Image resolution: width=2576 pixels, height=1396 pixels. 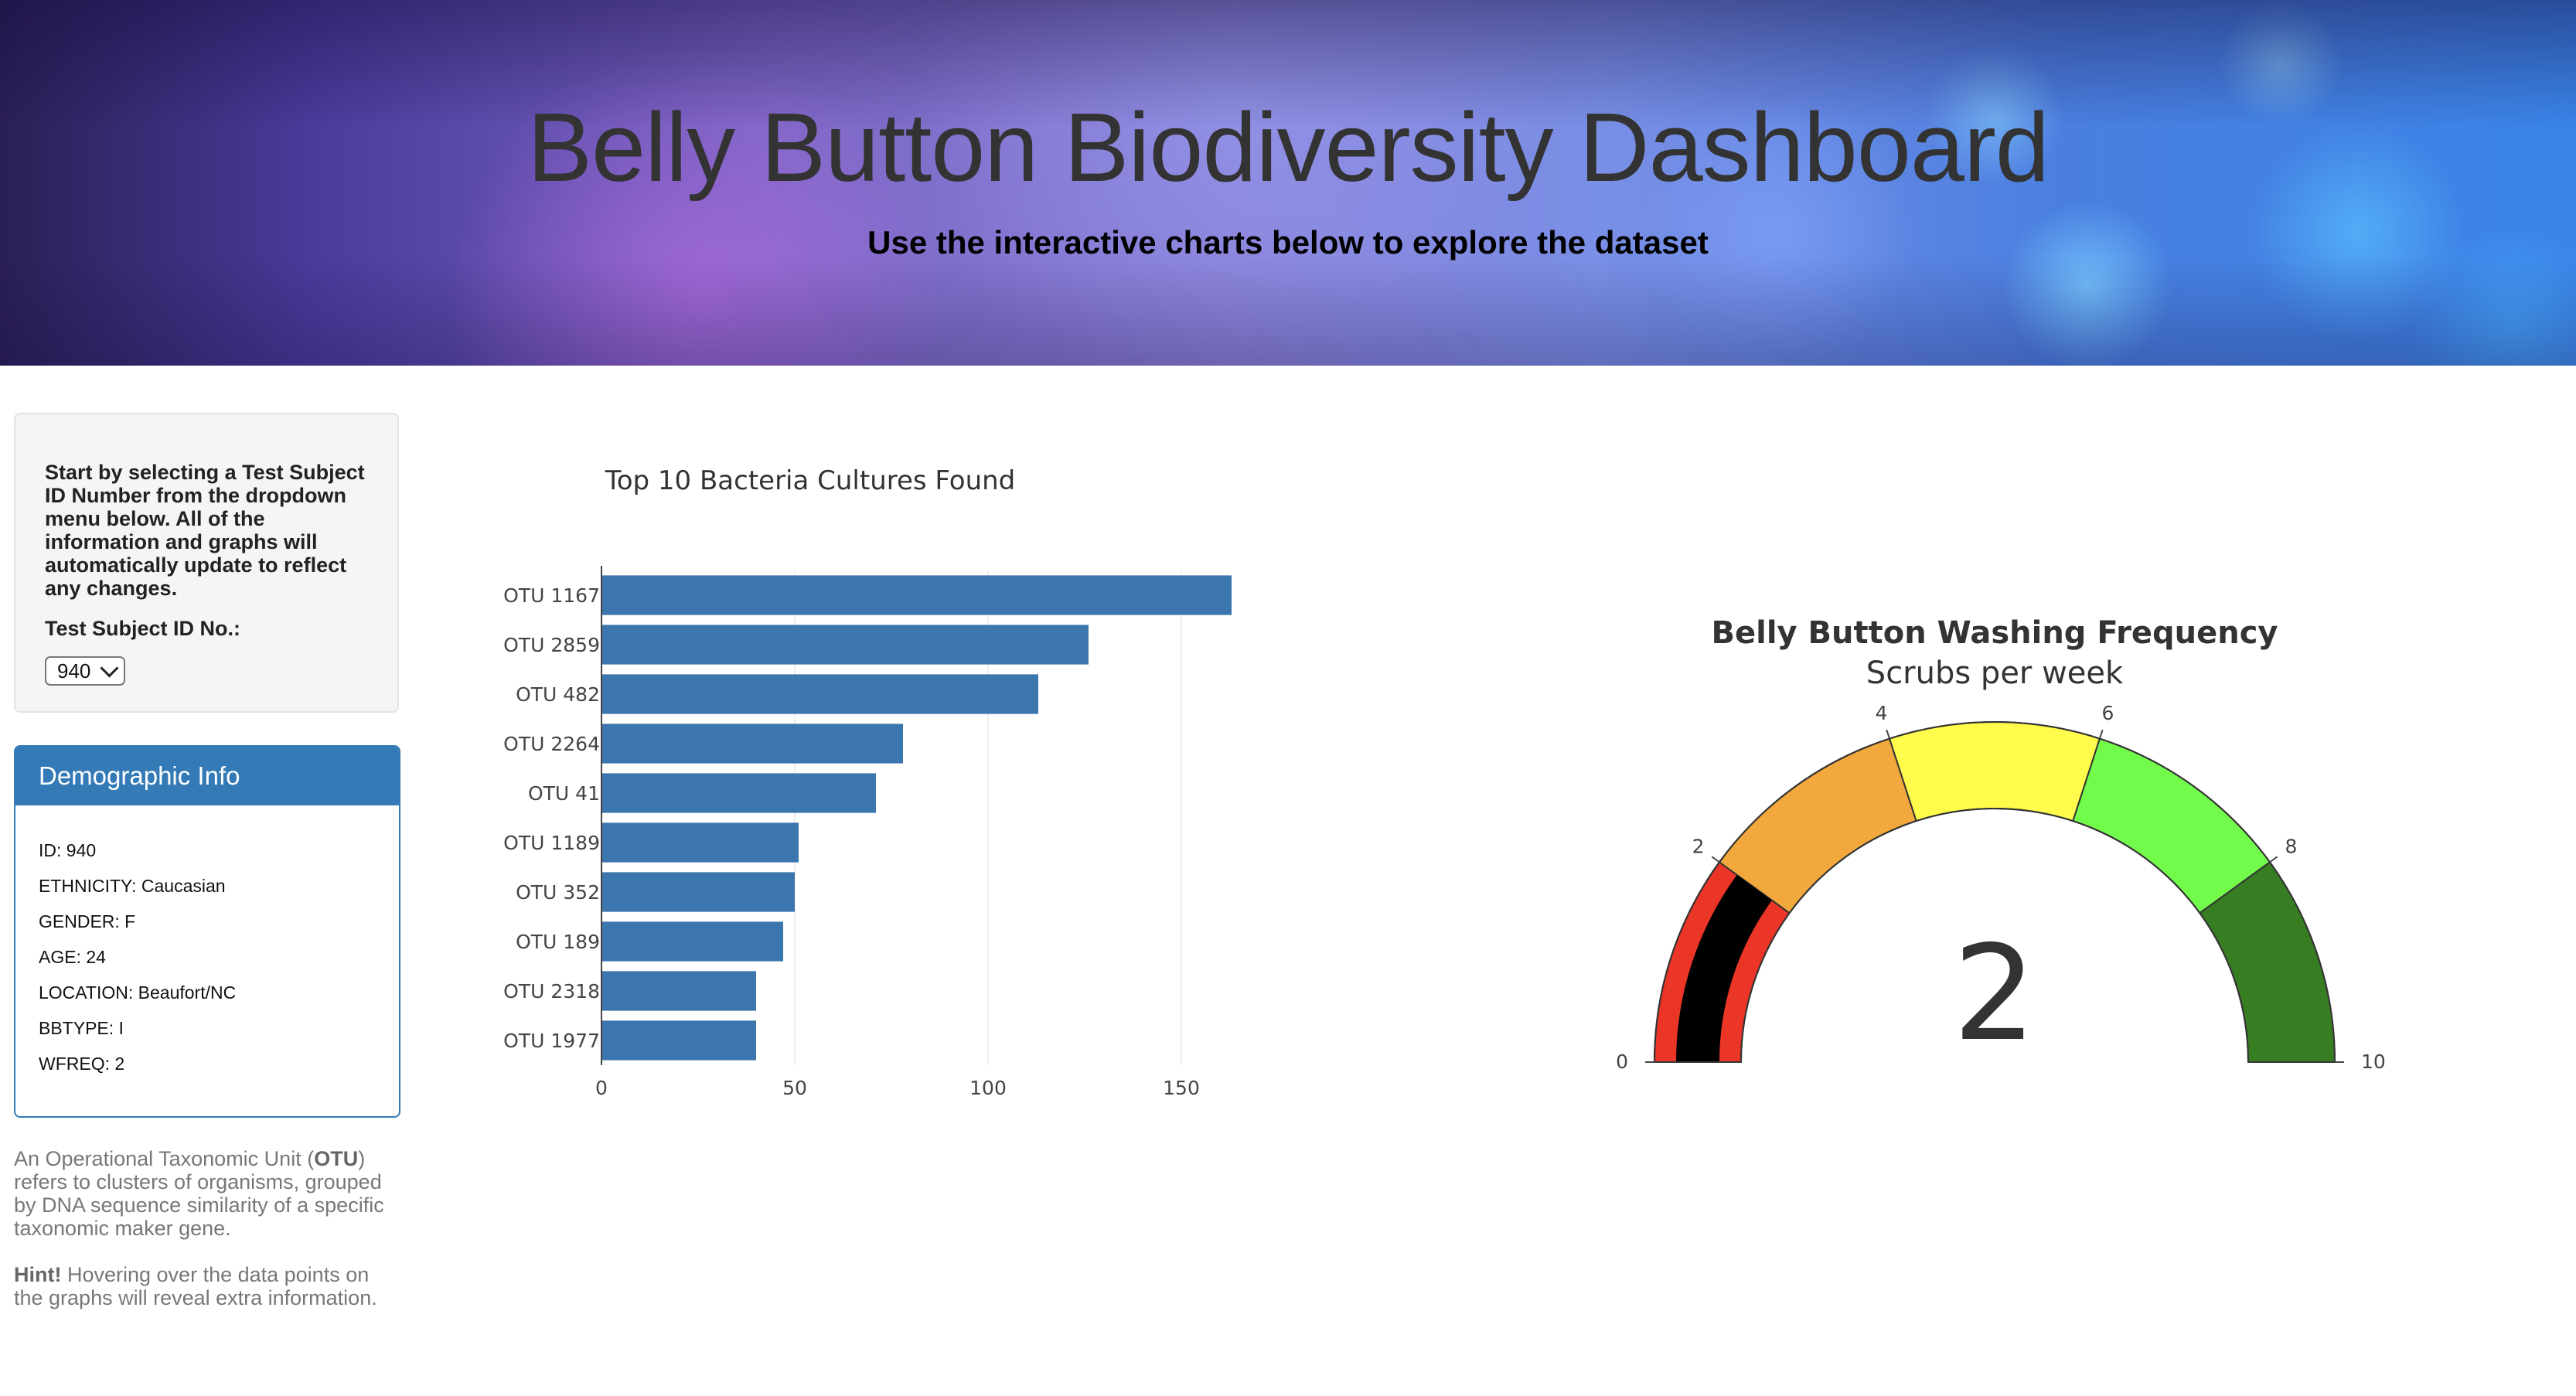 I want to click on gauge-value-number: 2, so click(x=1995, y=994).